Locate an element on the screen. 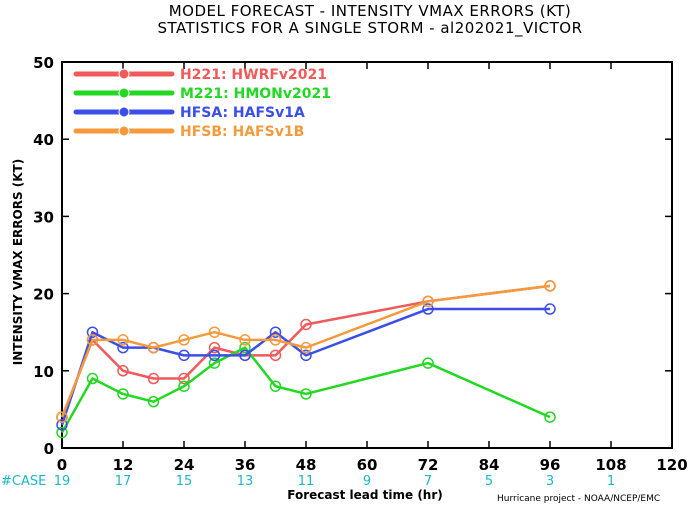 This screenshot has width=700, height=506. x-tick-label: 60 is located at coordinates (367, 465).